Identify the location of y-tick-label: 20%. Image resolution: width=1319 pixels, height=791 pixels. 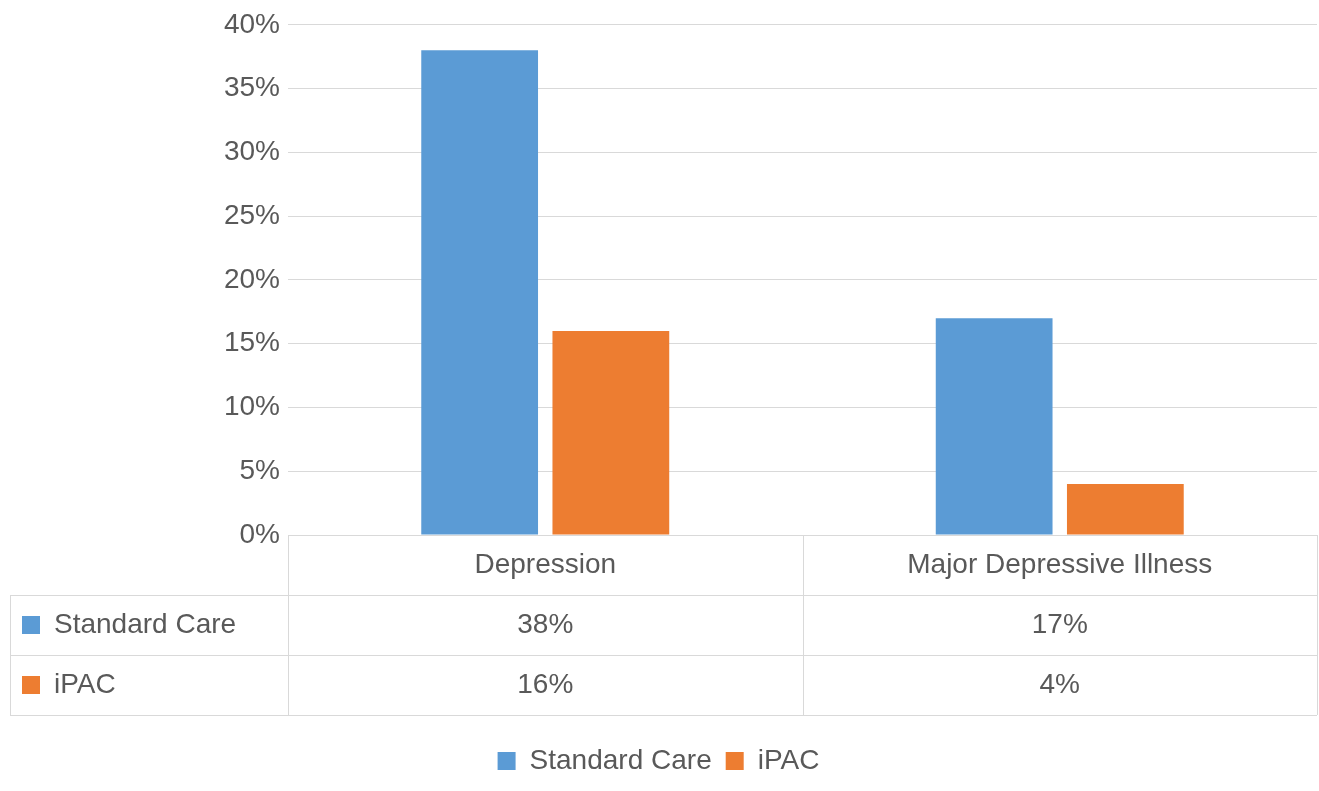
(251, 278).